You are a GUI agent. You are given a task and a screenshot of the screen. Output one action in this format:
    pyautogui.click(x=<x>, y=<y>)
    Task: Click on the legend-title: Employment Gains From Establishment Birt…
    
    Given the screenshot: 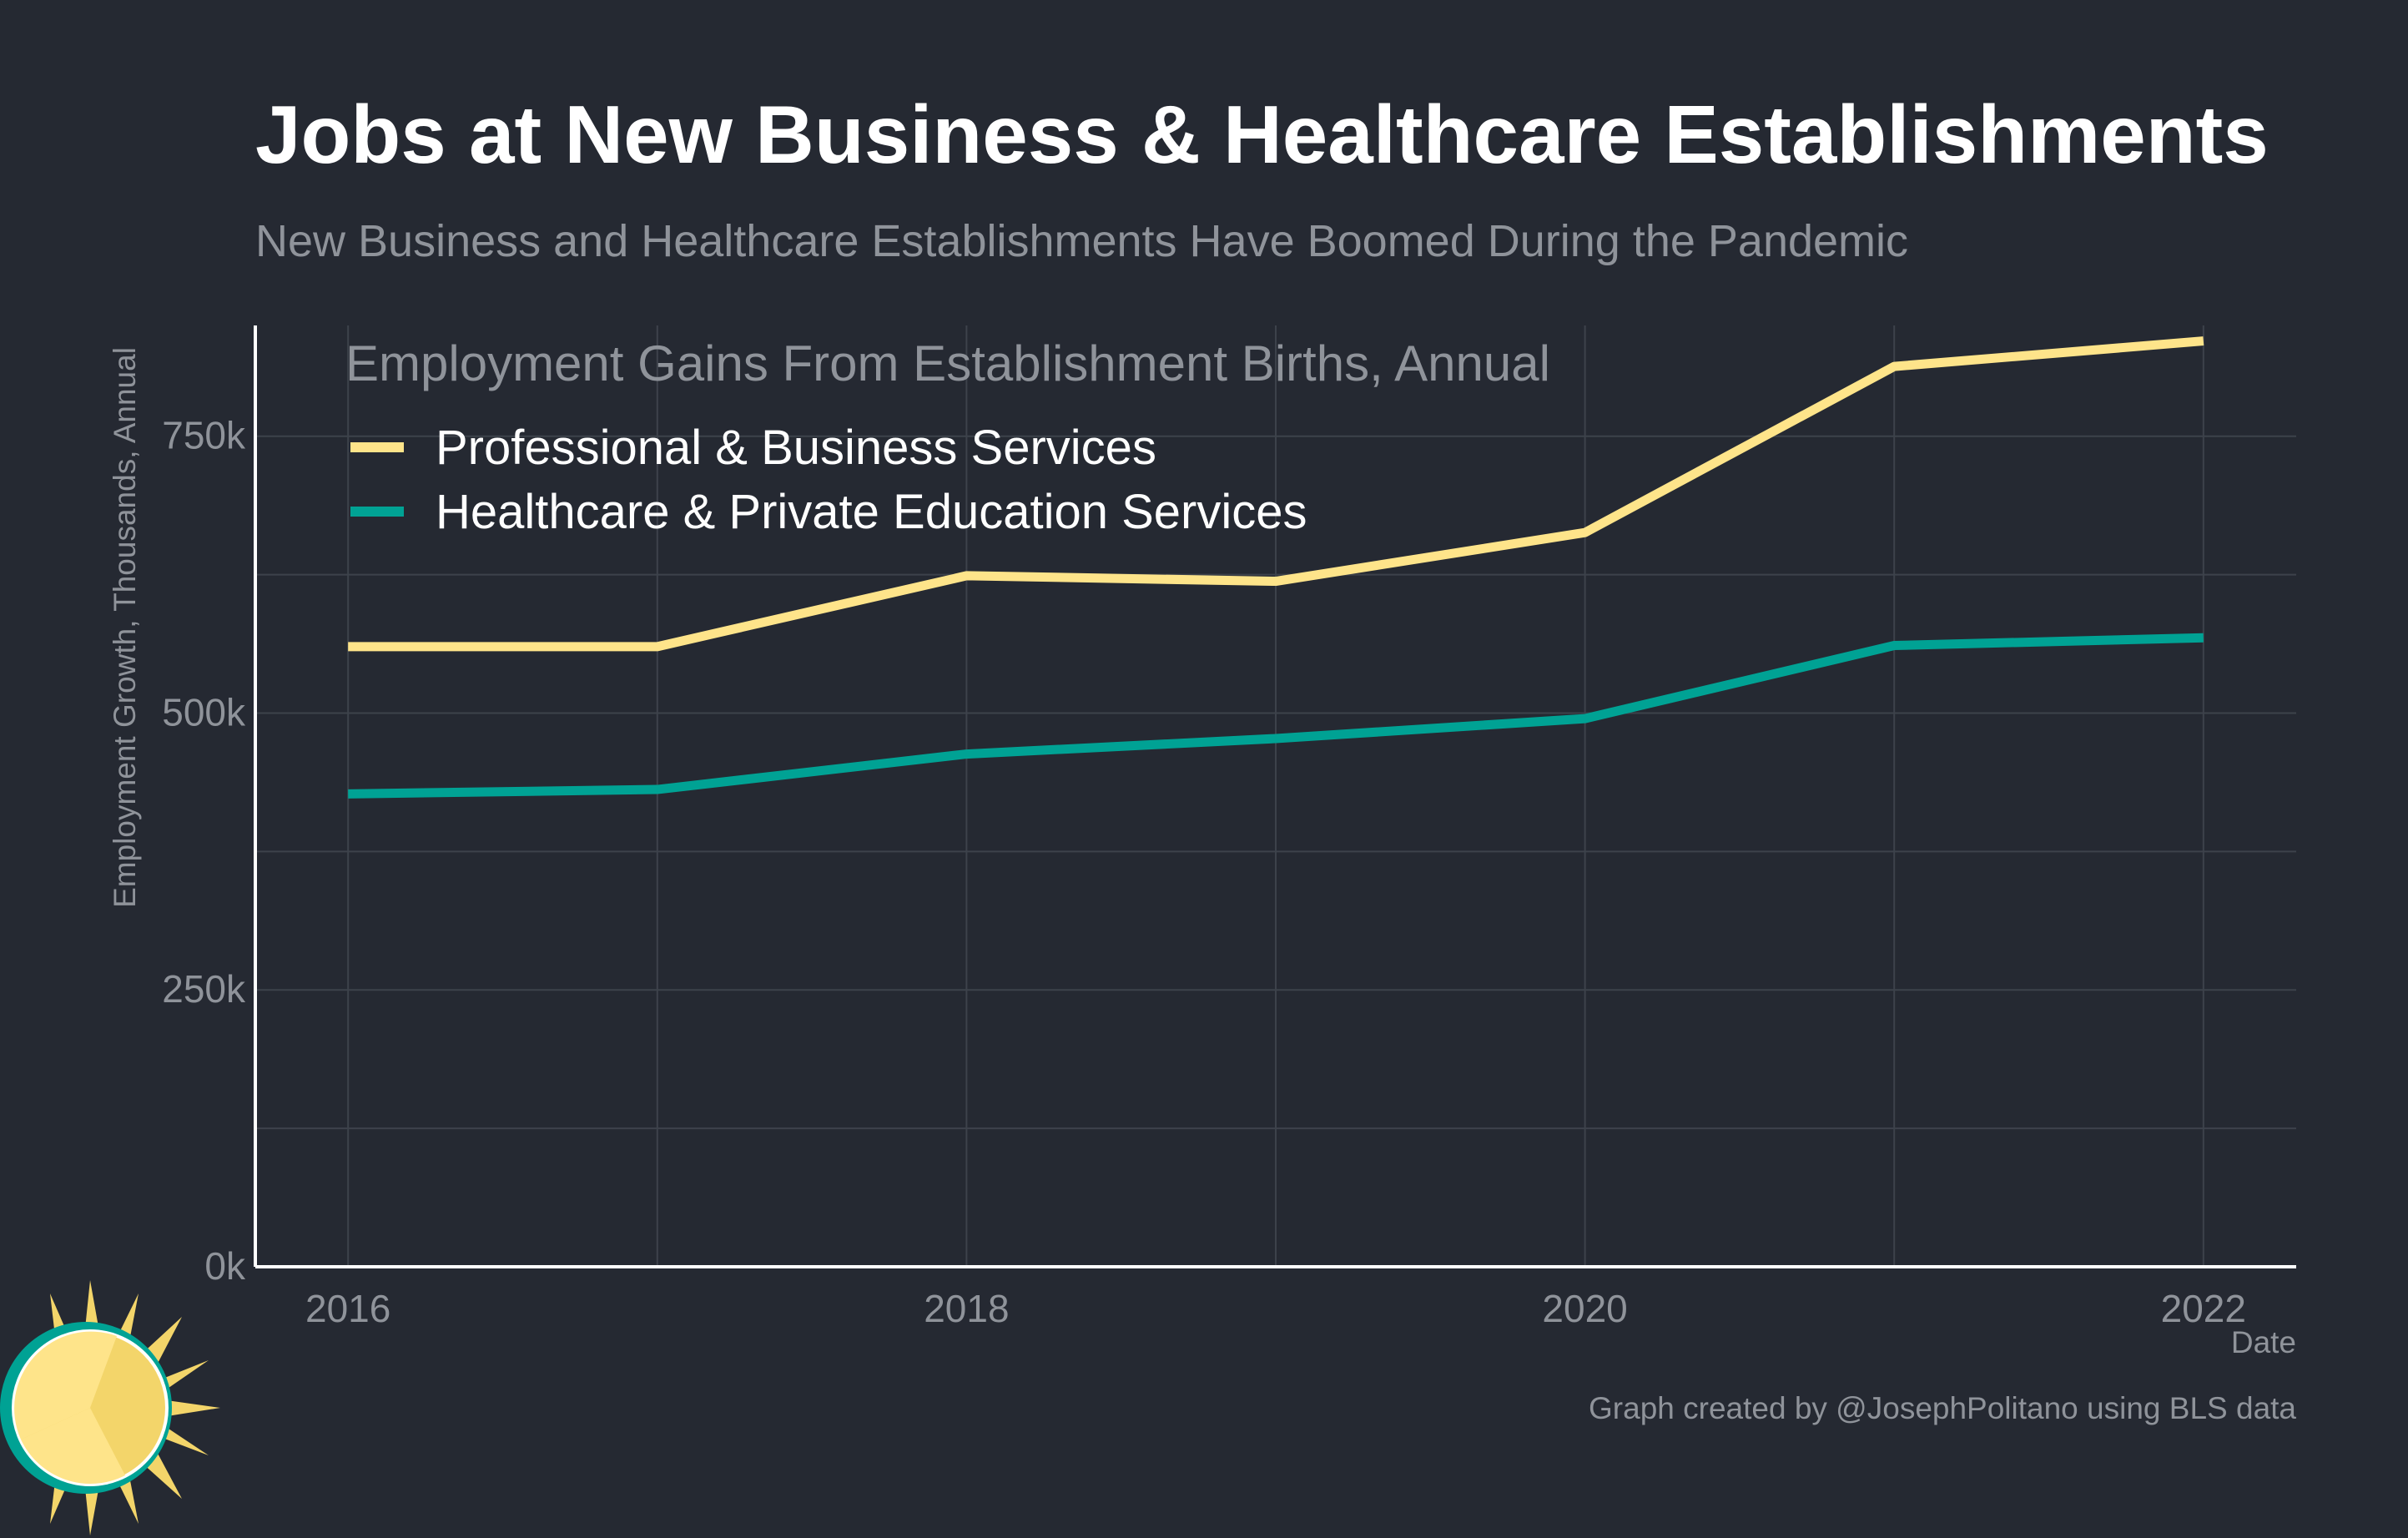 What is the action you would take?
    pyautogui.click(x=947, y=363)
    